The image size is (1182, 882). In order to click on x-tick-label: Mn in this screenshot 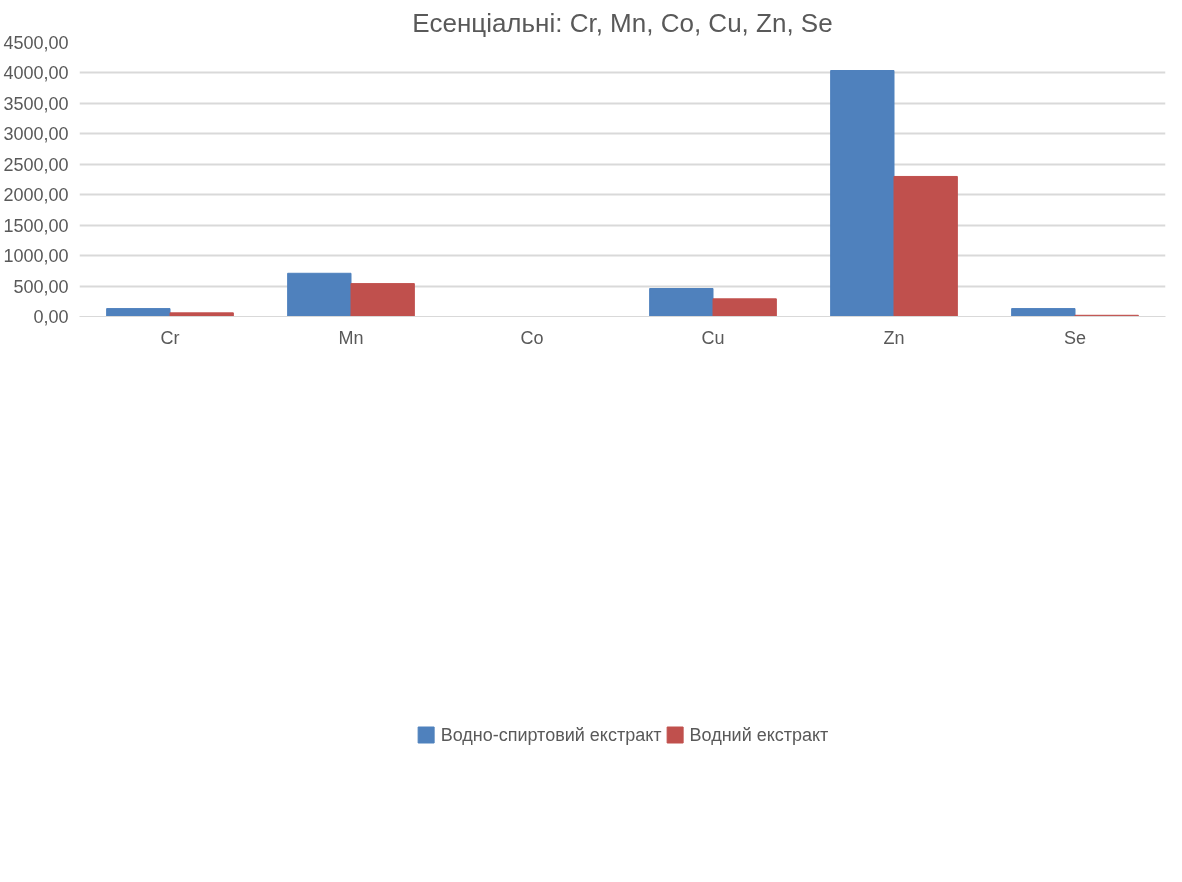, I will do `click(351, 337)`.